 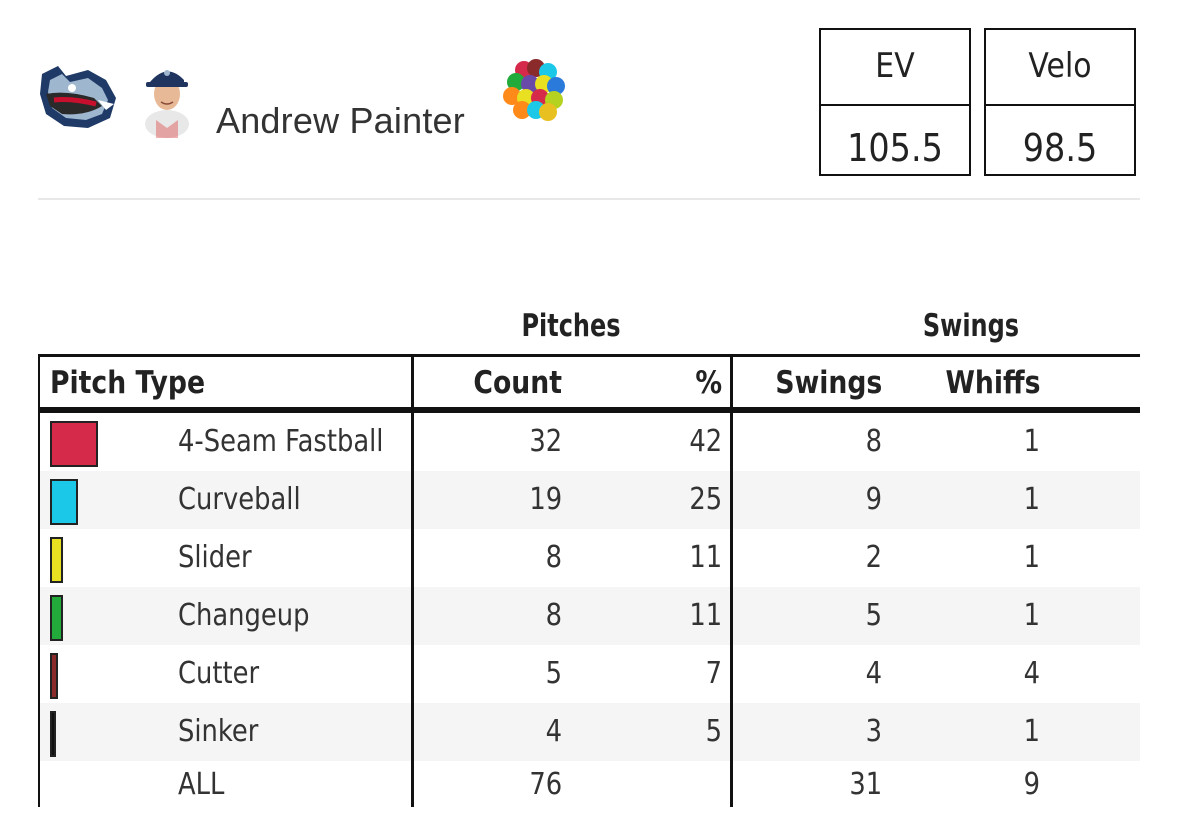 I want to click on player-name: Andrew Painter, so click(x=340, y=120).